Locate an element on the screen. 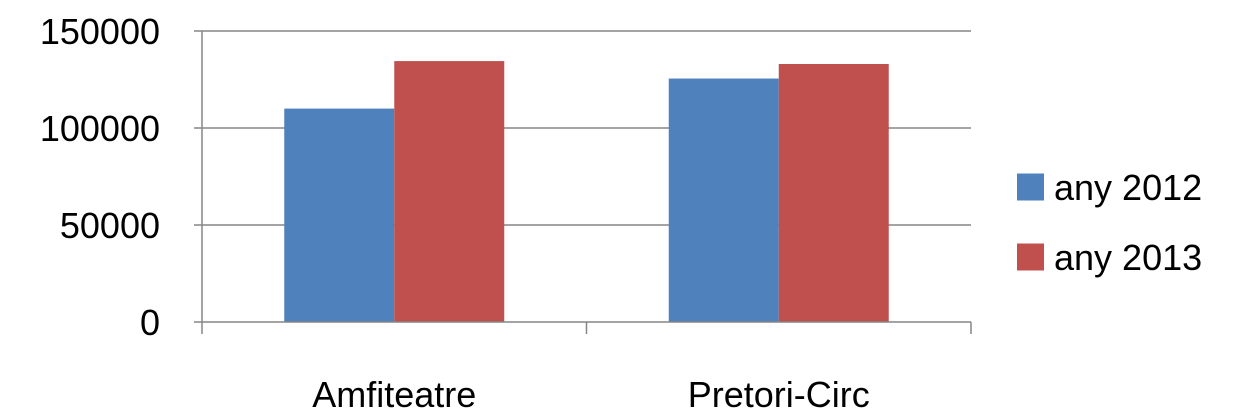 The width and height of the screenshot is (1238, 415). legend-label: any 2013 is located at coordinates (1128, 257).